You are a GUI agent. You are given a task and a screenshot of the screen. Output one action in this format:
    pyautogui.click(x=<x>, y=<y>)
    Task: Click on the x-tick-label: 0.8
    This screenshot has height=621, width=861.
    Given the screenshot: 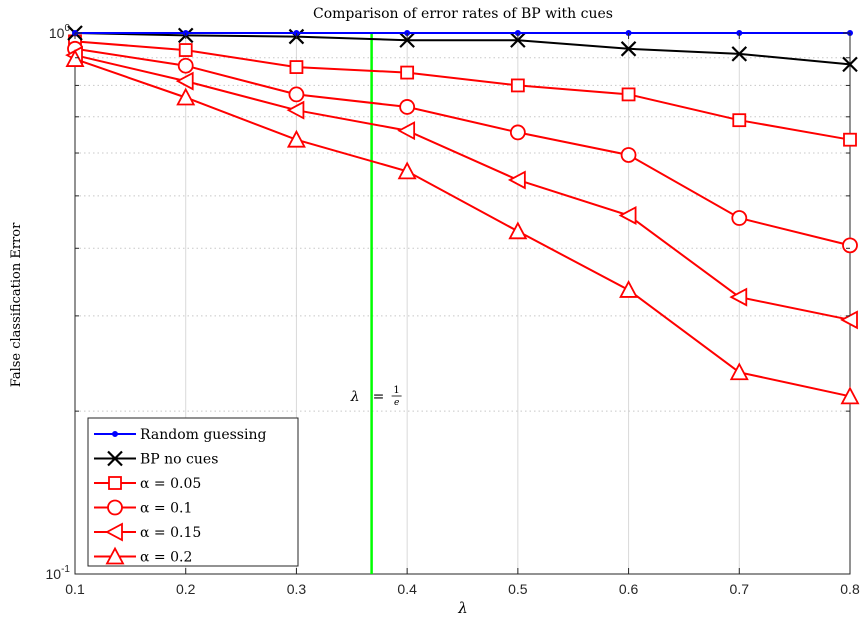 What is the action you would take?
    pyautogui.click(x=850, y=589)
    